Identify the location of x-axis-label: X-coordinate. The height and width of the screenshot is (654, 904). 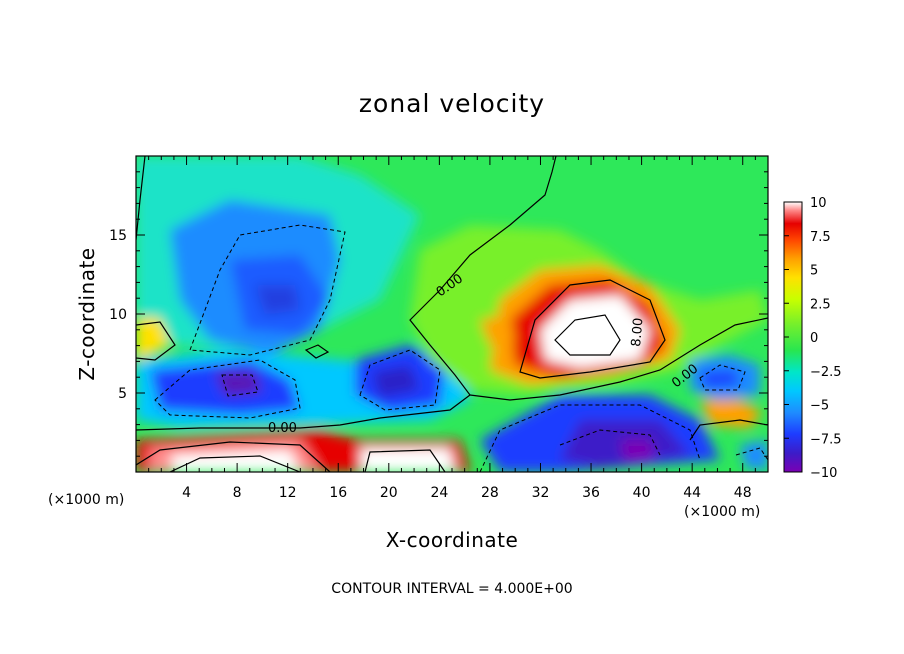
(452, 540).